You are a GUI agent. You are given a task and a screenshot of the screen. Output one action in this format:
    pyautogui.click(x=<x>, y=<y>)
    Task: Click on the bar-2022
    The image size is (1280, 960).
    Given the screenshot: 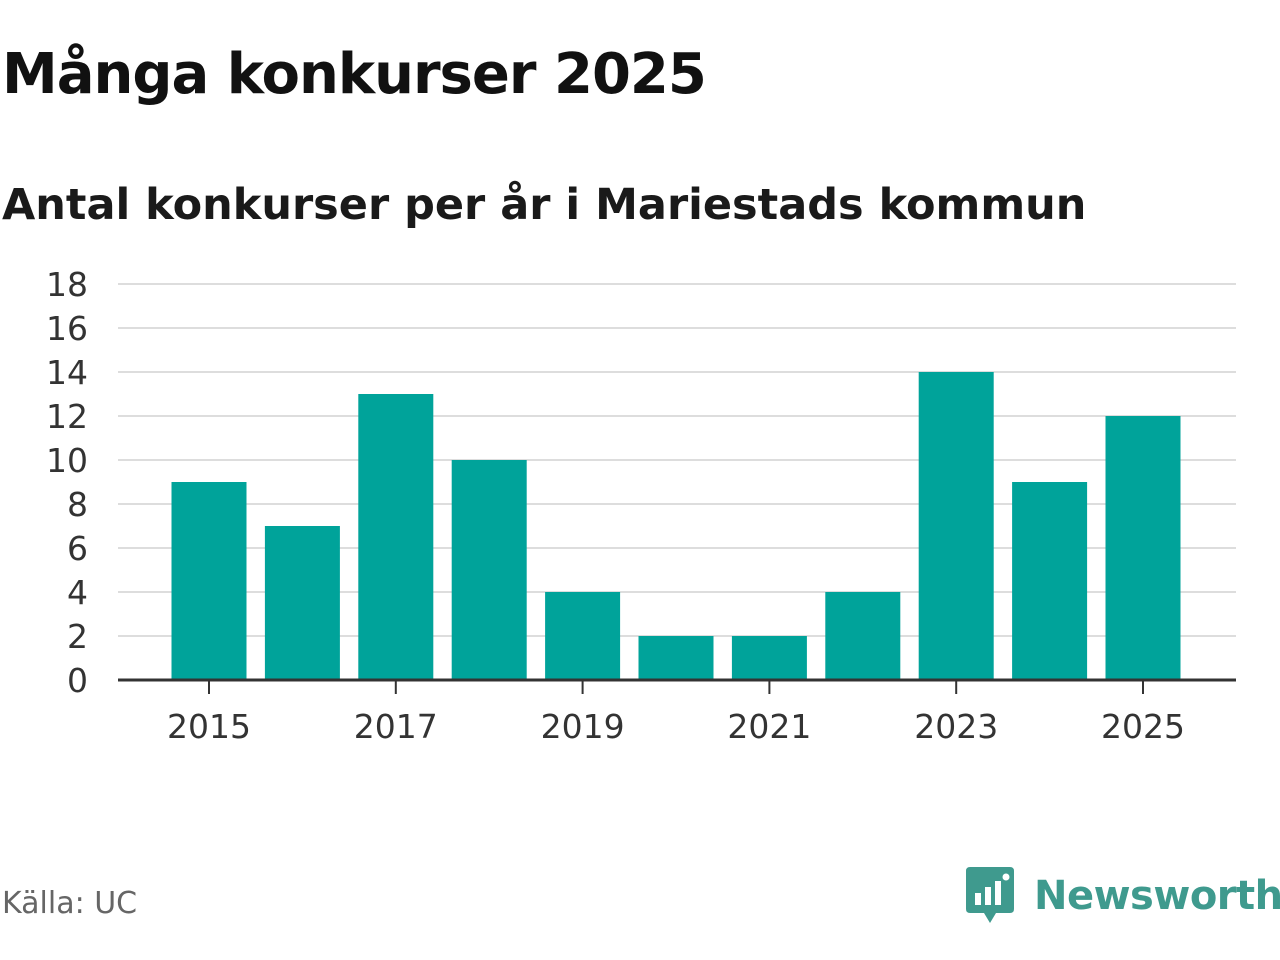 What is the action you would take?
    pyautogui.click(x=863, y=636)
    